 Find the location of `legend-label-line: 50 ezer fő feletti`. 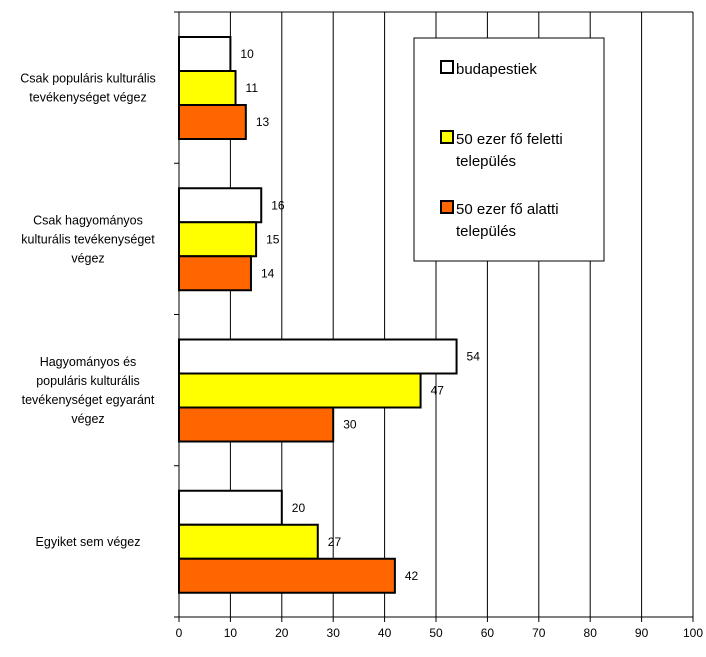

legend-label-line: 50 ezer fő feletti is located at coordinates (509, 139).